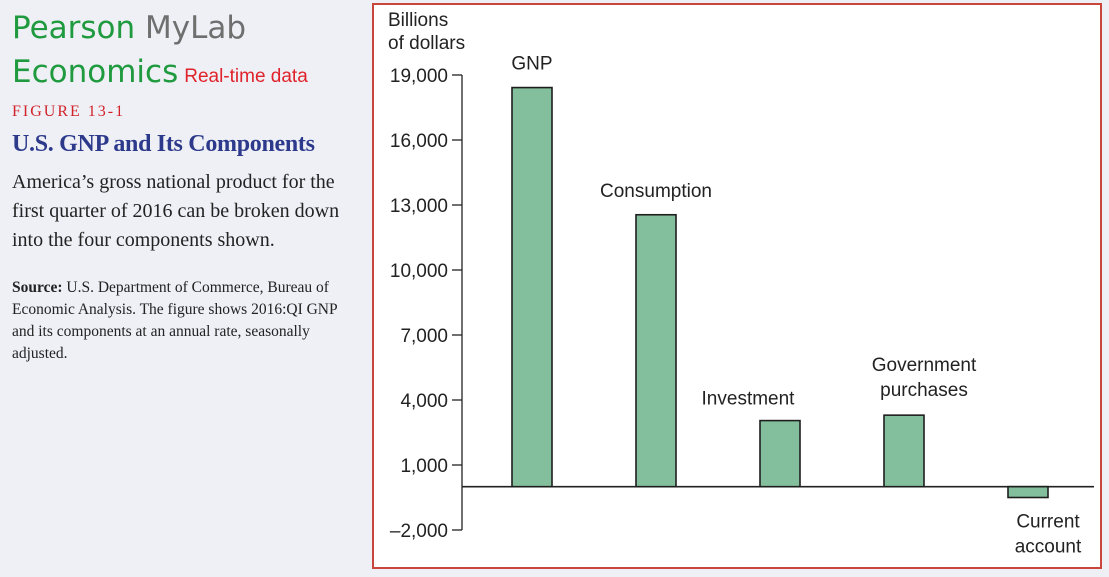 The width and height of the screenshot is (1109, 577). Describe the element at coordinates (924, 365) in the screenshot. I see `category-label: Government` at that location.